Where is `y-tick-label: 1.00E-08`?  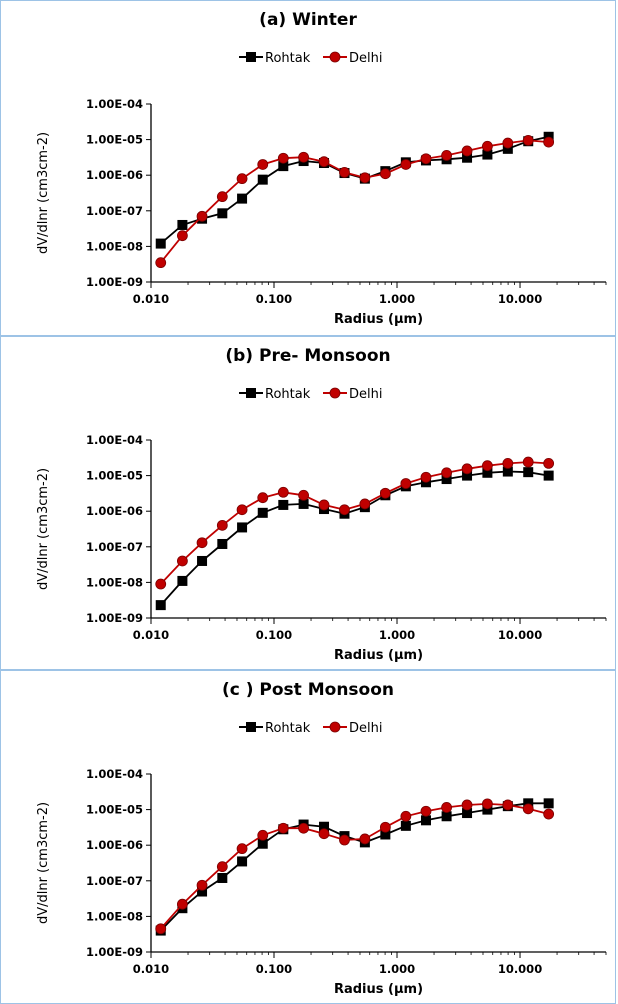
y-tick-label: 1.00E-08 is located at coordinates (114, 582).